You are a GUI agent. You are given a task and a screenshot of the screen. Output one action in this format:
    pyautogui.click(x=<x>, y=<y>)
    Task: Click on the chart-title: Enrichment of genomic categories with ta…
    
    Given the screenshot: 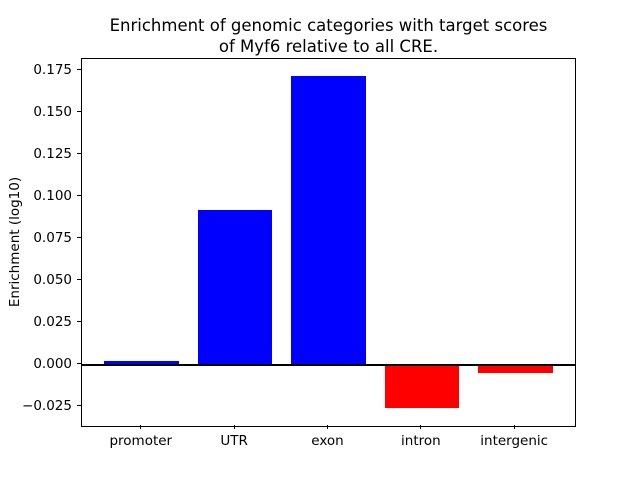 What is the action you would take?
    pyautogui.click(x=328, y=36)
    